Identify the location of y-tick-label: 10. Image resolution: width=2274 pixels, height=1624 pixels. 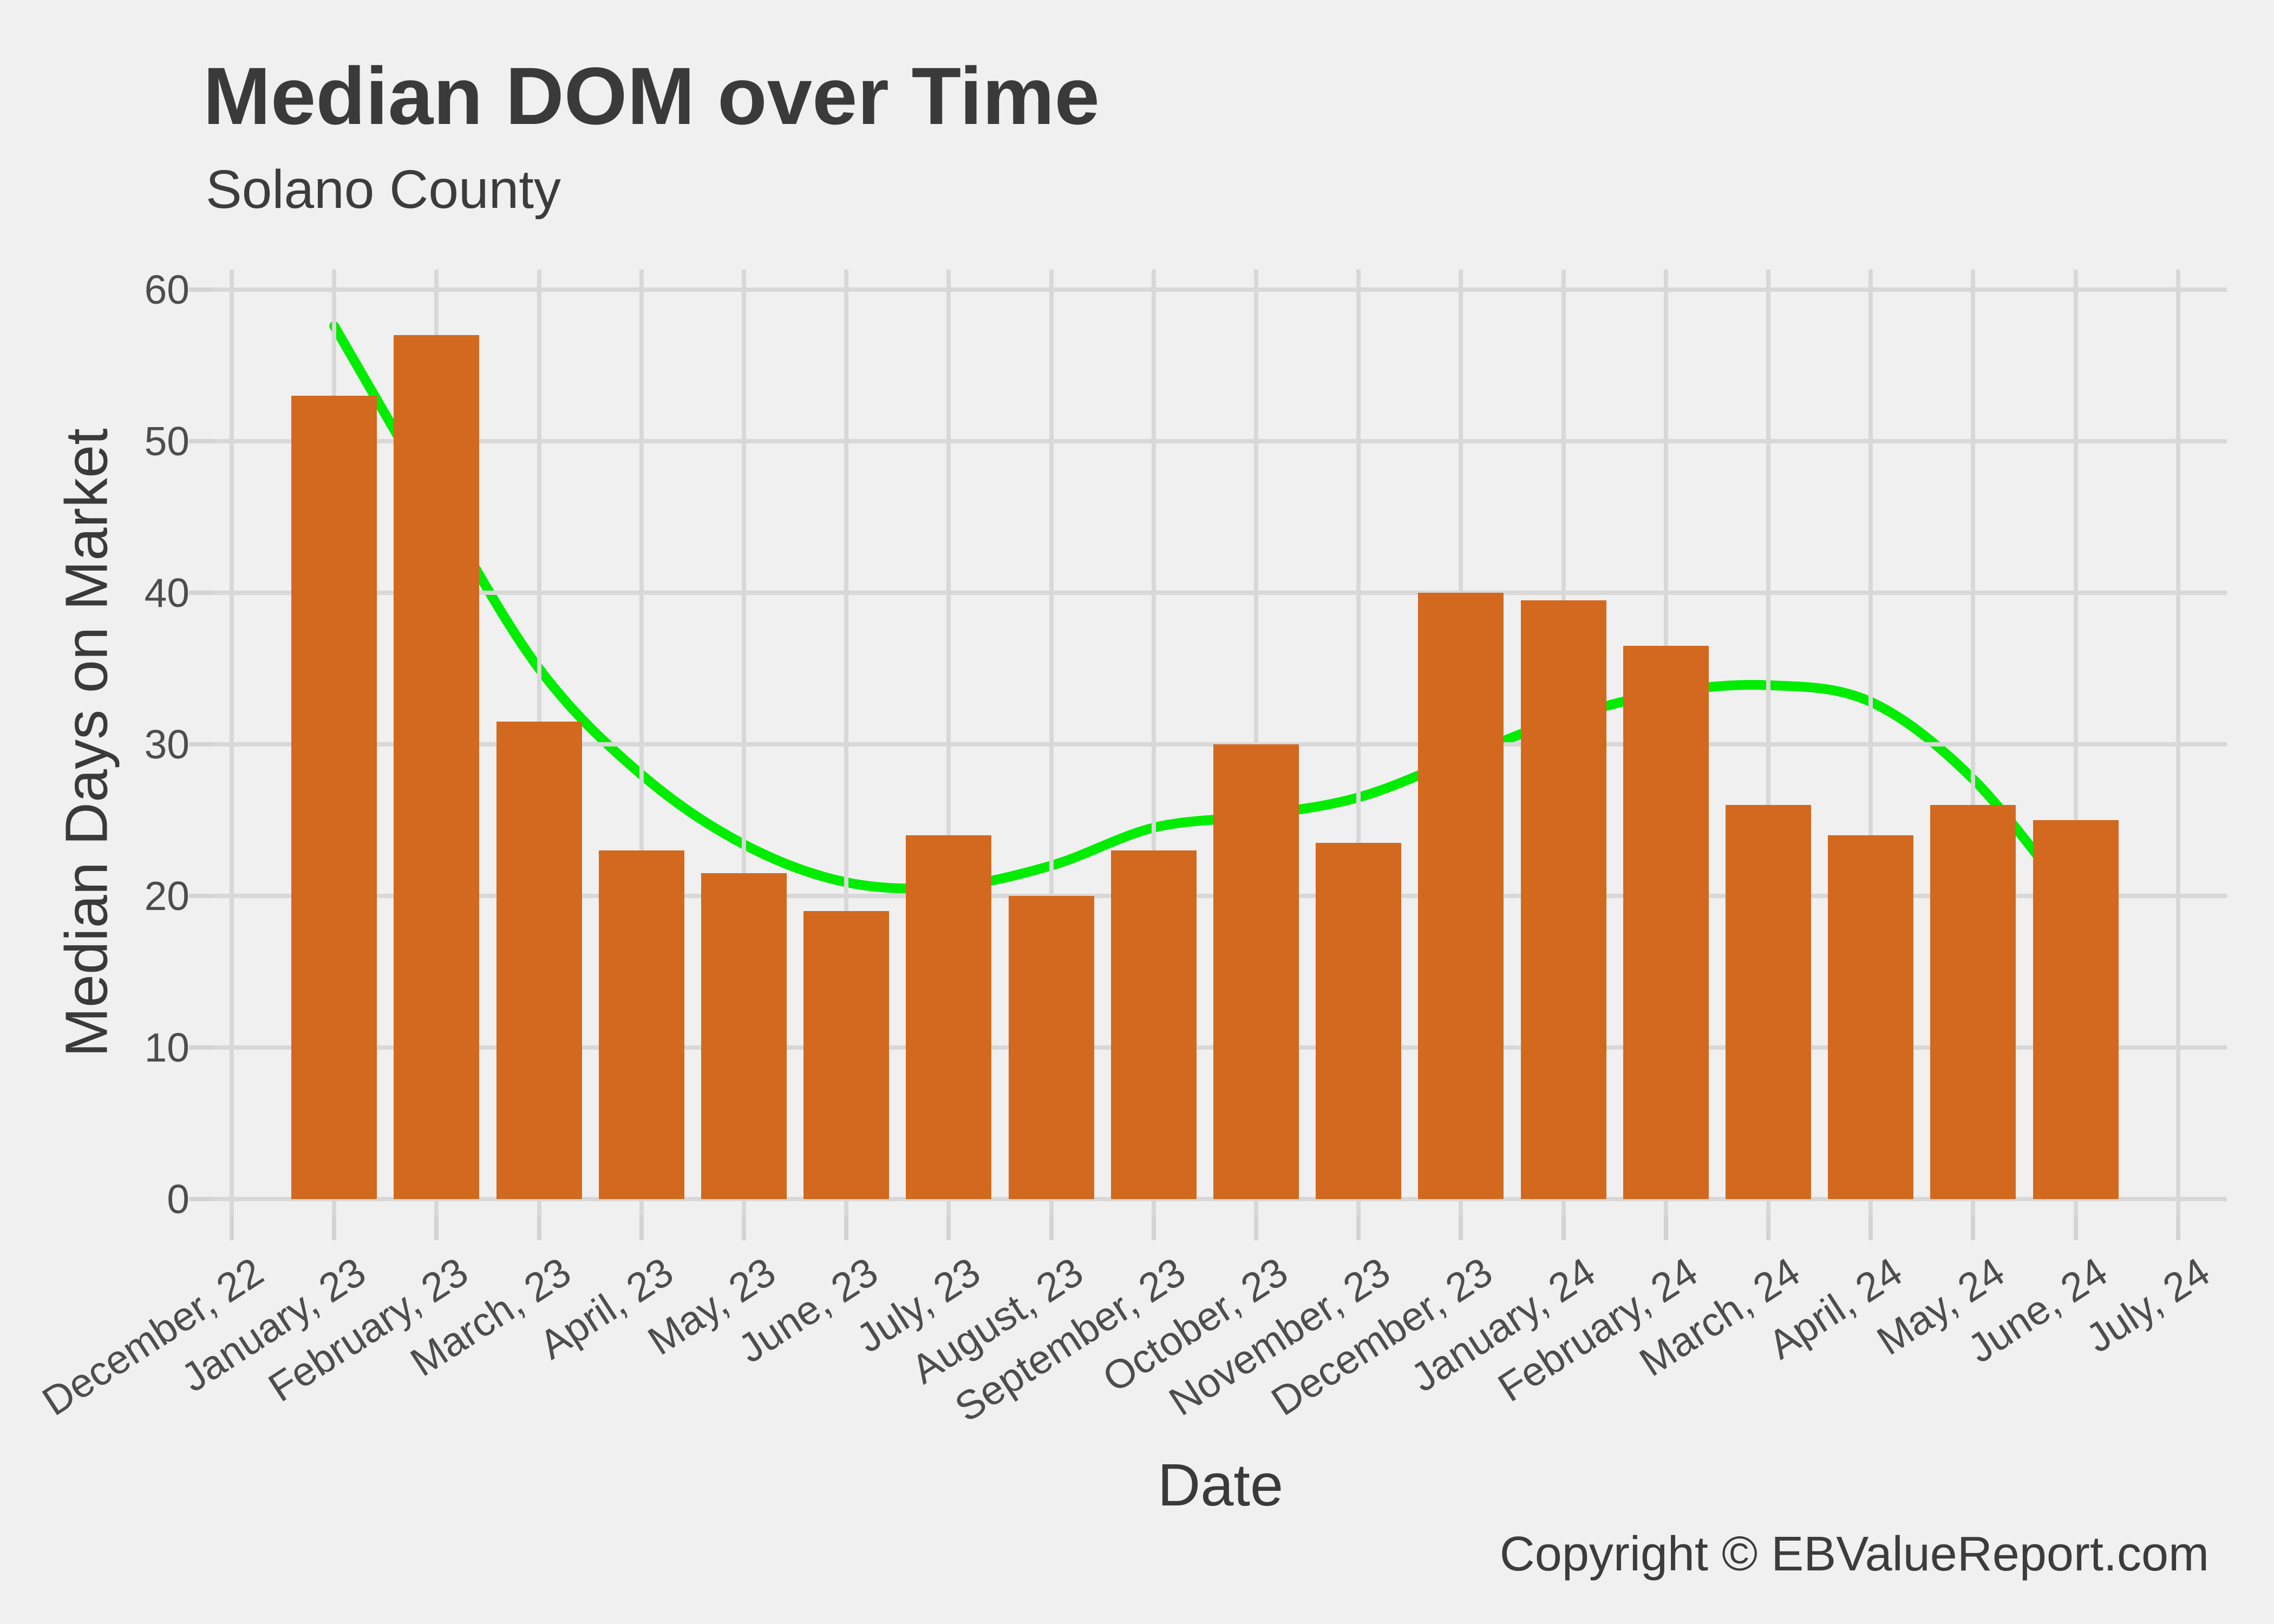
(167, 1047).